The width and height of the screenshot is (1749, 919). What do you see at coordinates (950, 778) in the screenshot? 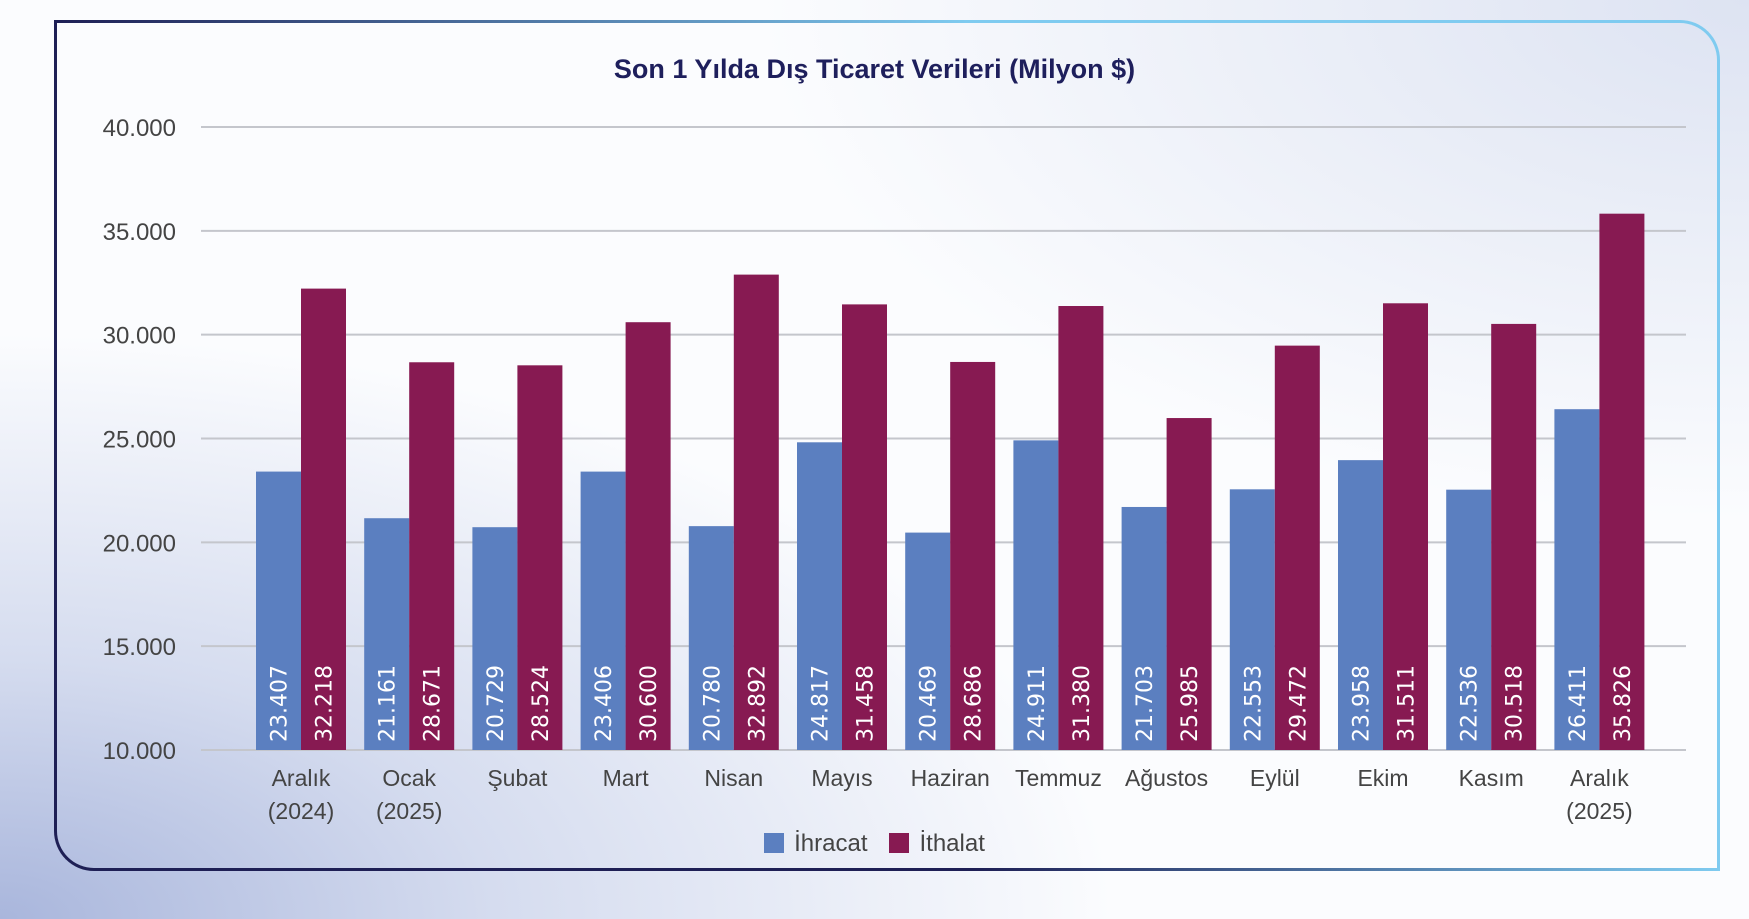
I see `x-tick-label: Haziran` at bounding box center [950, 778].